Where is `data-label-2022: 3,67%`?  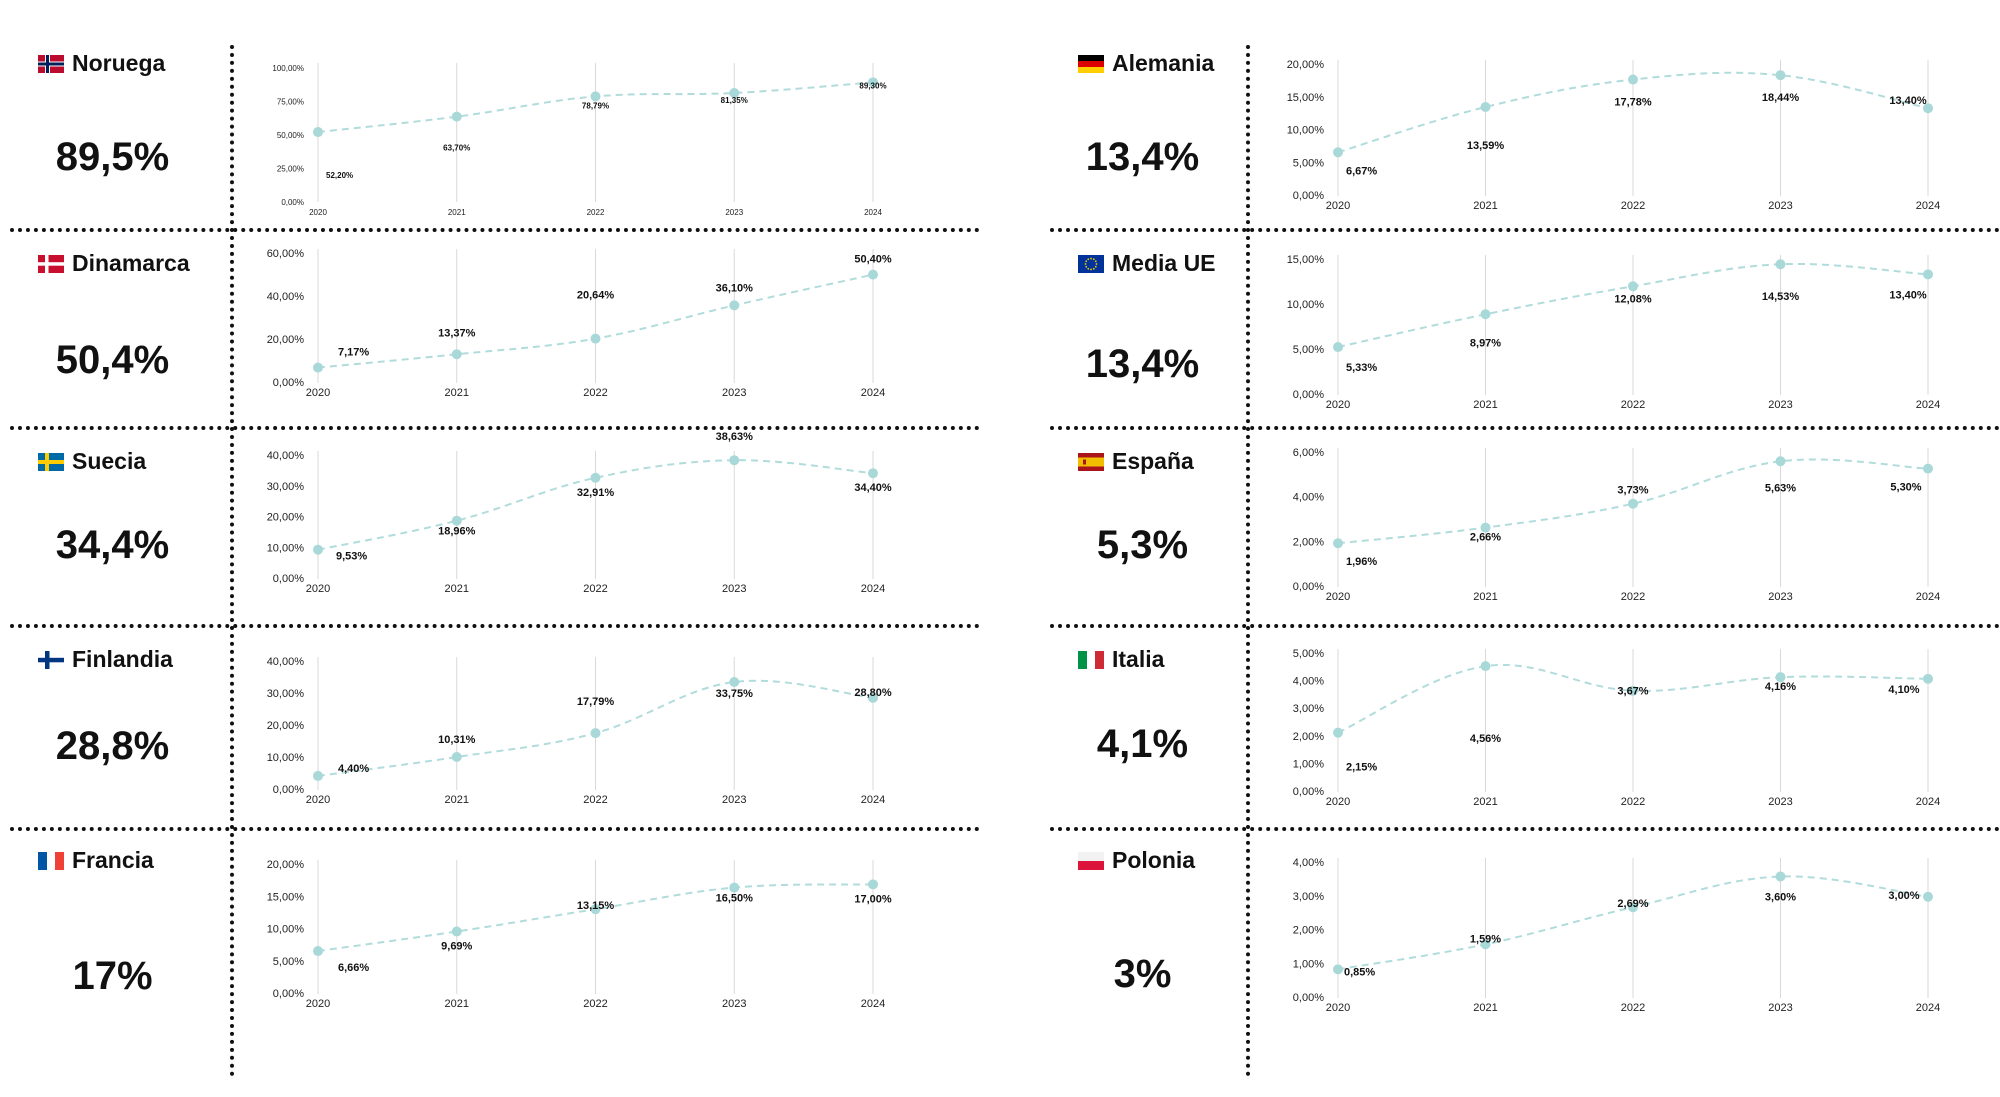 data-label-2022: 3,67% is located at coordinates (1632, 692).